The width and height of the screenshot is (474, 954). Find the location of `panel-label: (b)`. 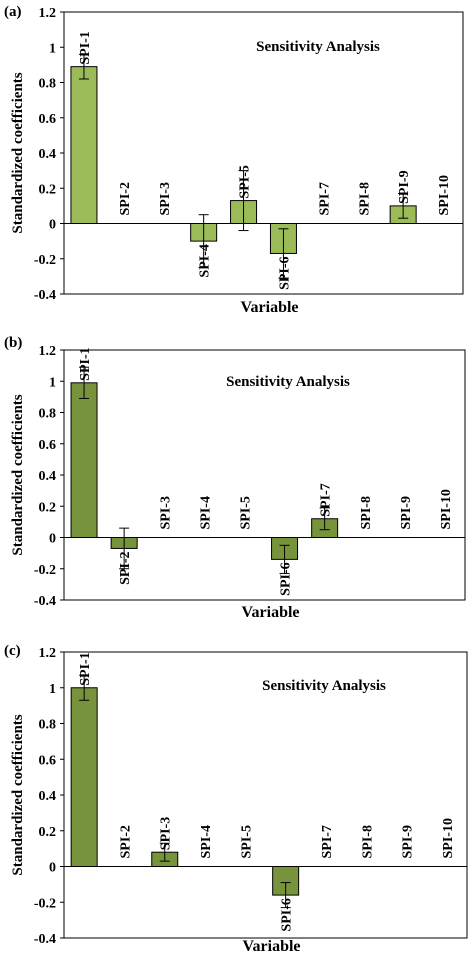

panel-label: (b) is located at coordinates (13, 343).